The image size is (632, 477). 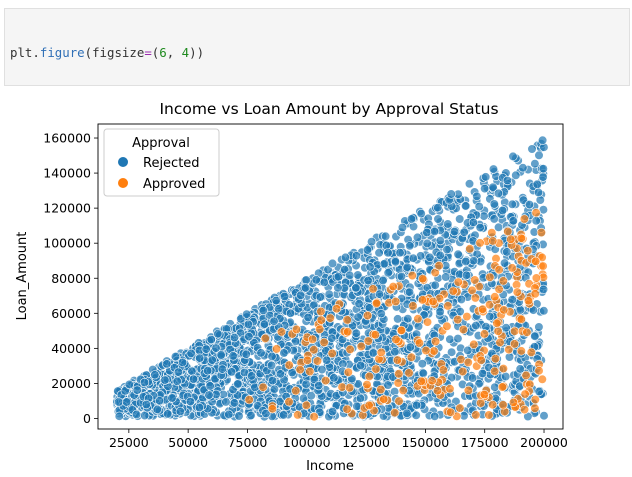 I want to click on x-tick-label: 25000, so click(x=129, y=442).